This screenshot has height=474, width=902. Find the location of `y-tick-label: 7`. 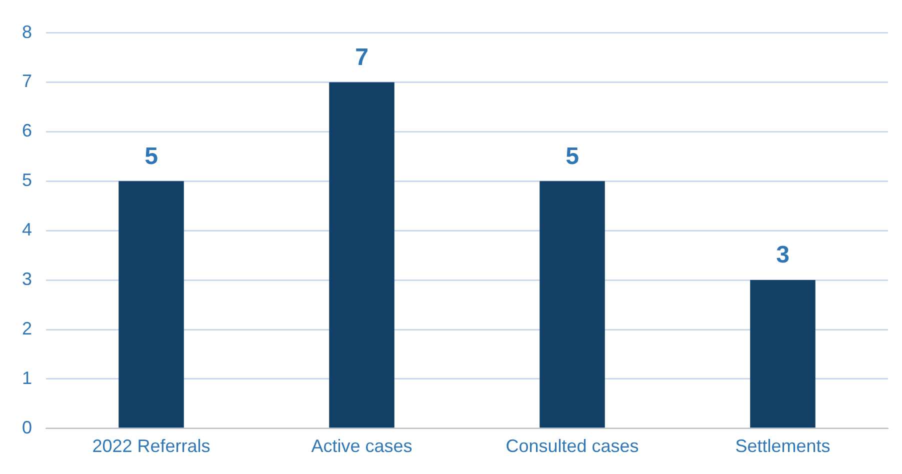

y-tick-label: 7 is located at coordinates (27, 81).